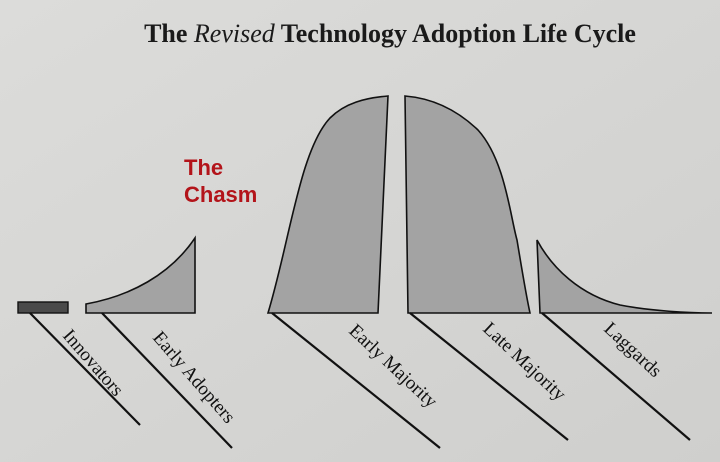  Describe the element at coordinates (458, 33) in the screenshot. I see `title-end: Technology Adoption Life Cycle` at that location.